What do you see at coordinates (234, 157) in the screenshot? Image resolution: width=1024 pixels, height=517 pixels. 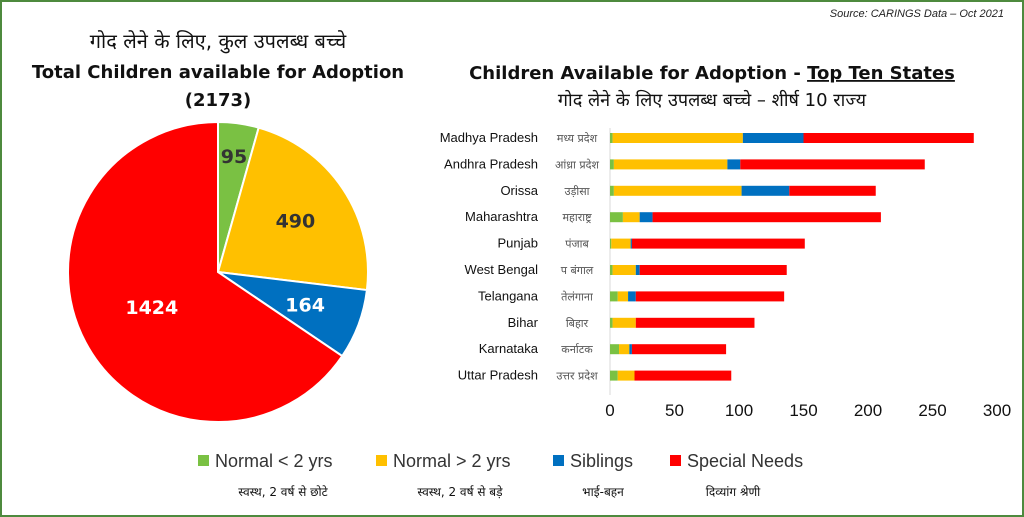 I see `pie-value-label: 95` at bounding box center [234, 157].